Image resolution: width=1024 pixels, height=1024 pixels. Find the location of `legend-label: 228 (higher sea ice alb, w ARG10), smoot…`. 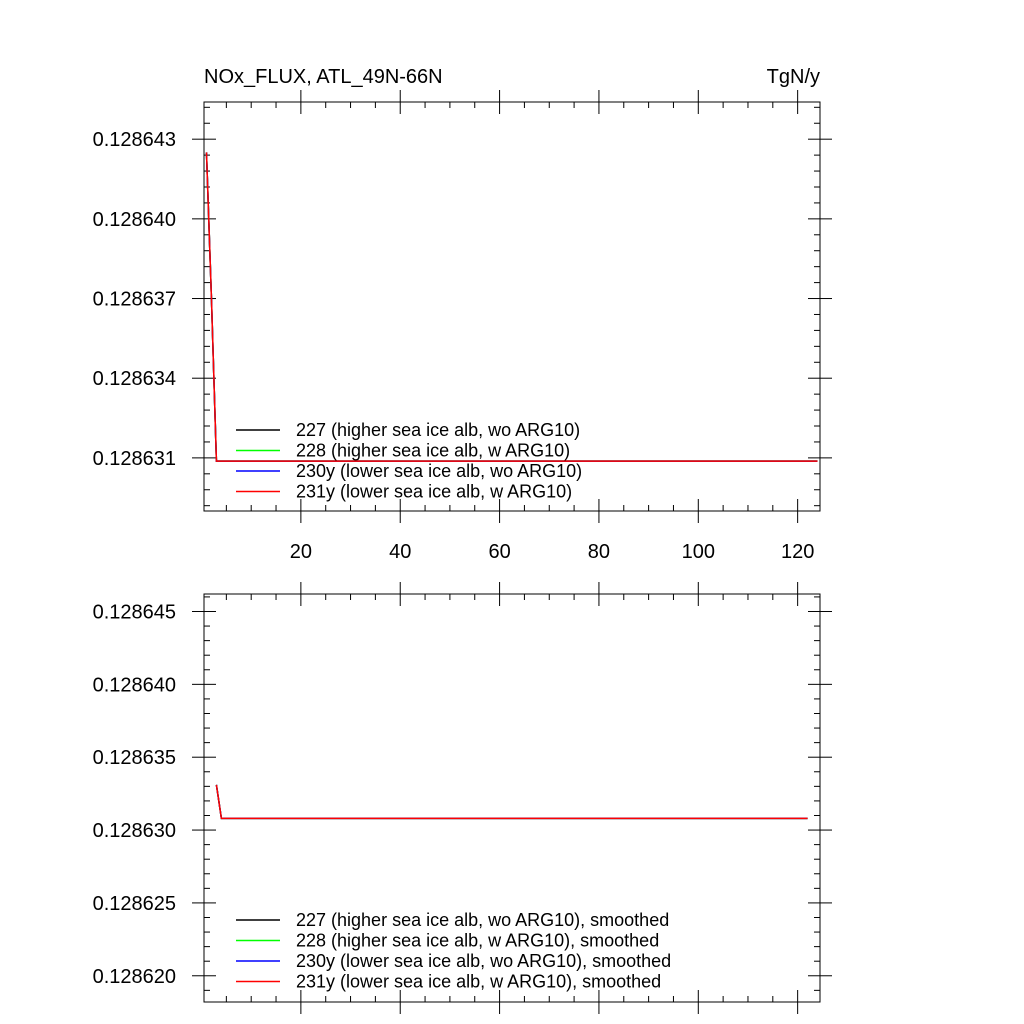

legend-label: 228 (higher sea ice alb, w ARG10), smoot… is located at coordinates (477, 941).